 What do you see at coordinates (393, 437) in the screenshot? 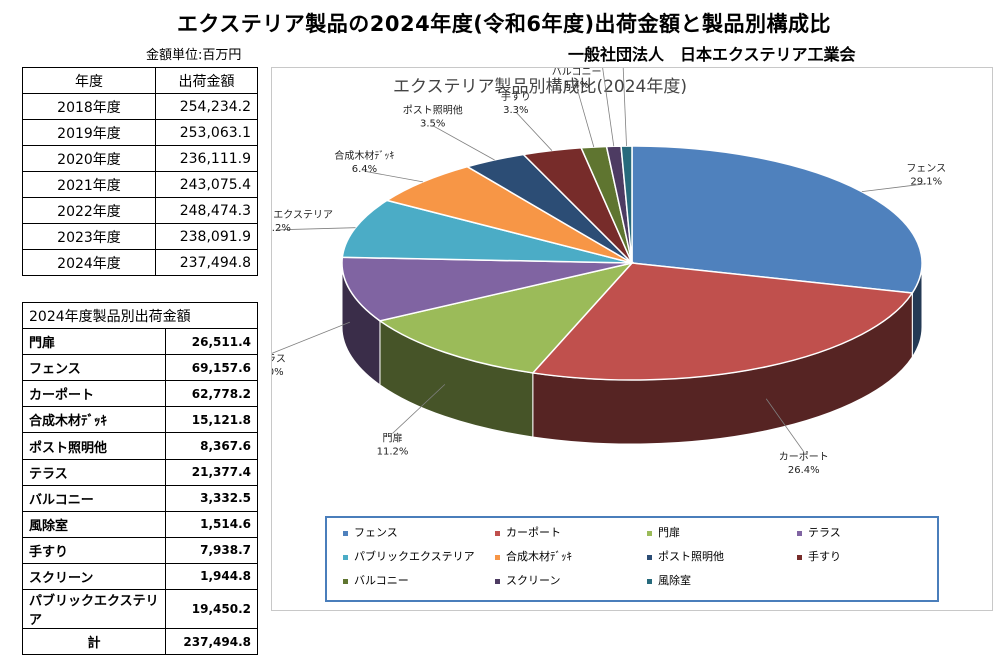
I see `data-label-name: 門扉` at bounding box center [393, 437].